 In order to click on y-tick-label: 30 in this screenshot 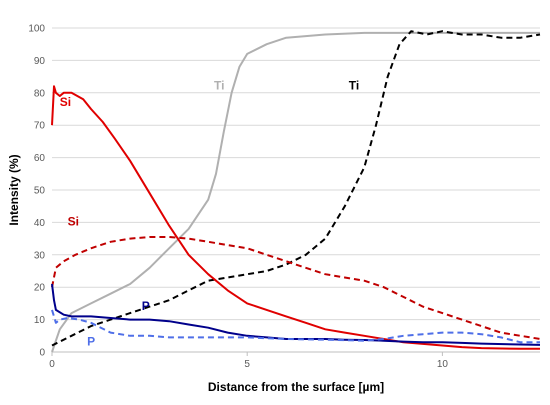, I will do `click(40, 255)`.